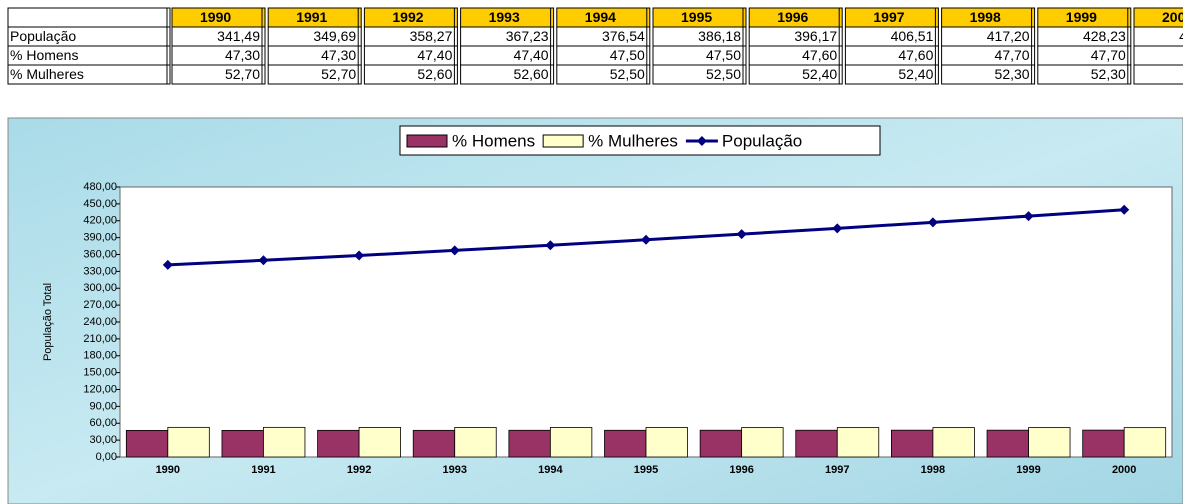 This screenshot has height=504, width=1183. Describe the element at coordinates (550, 470) in the screenshot. I see `x-tick-label: 1994` at that location.